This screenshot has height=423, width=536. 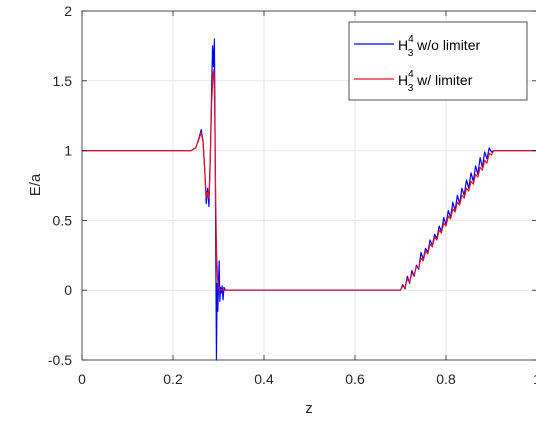 What do you see at coordinates (63, 81) in the screenshot?
I see `y-tick-label: 1.5` at bounding box center [63, 81].